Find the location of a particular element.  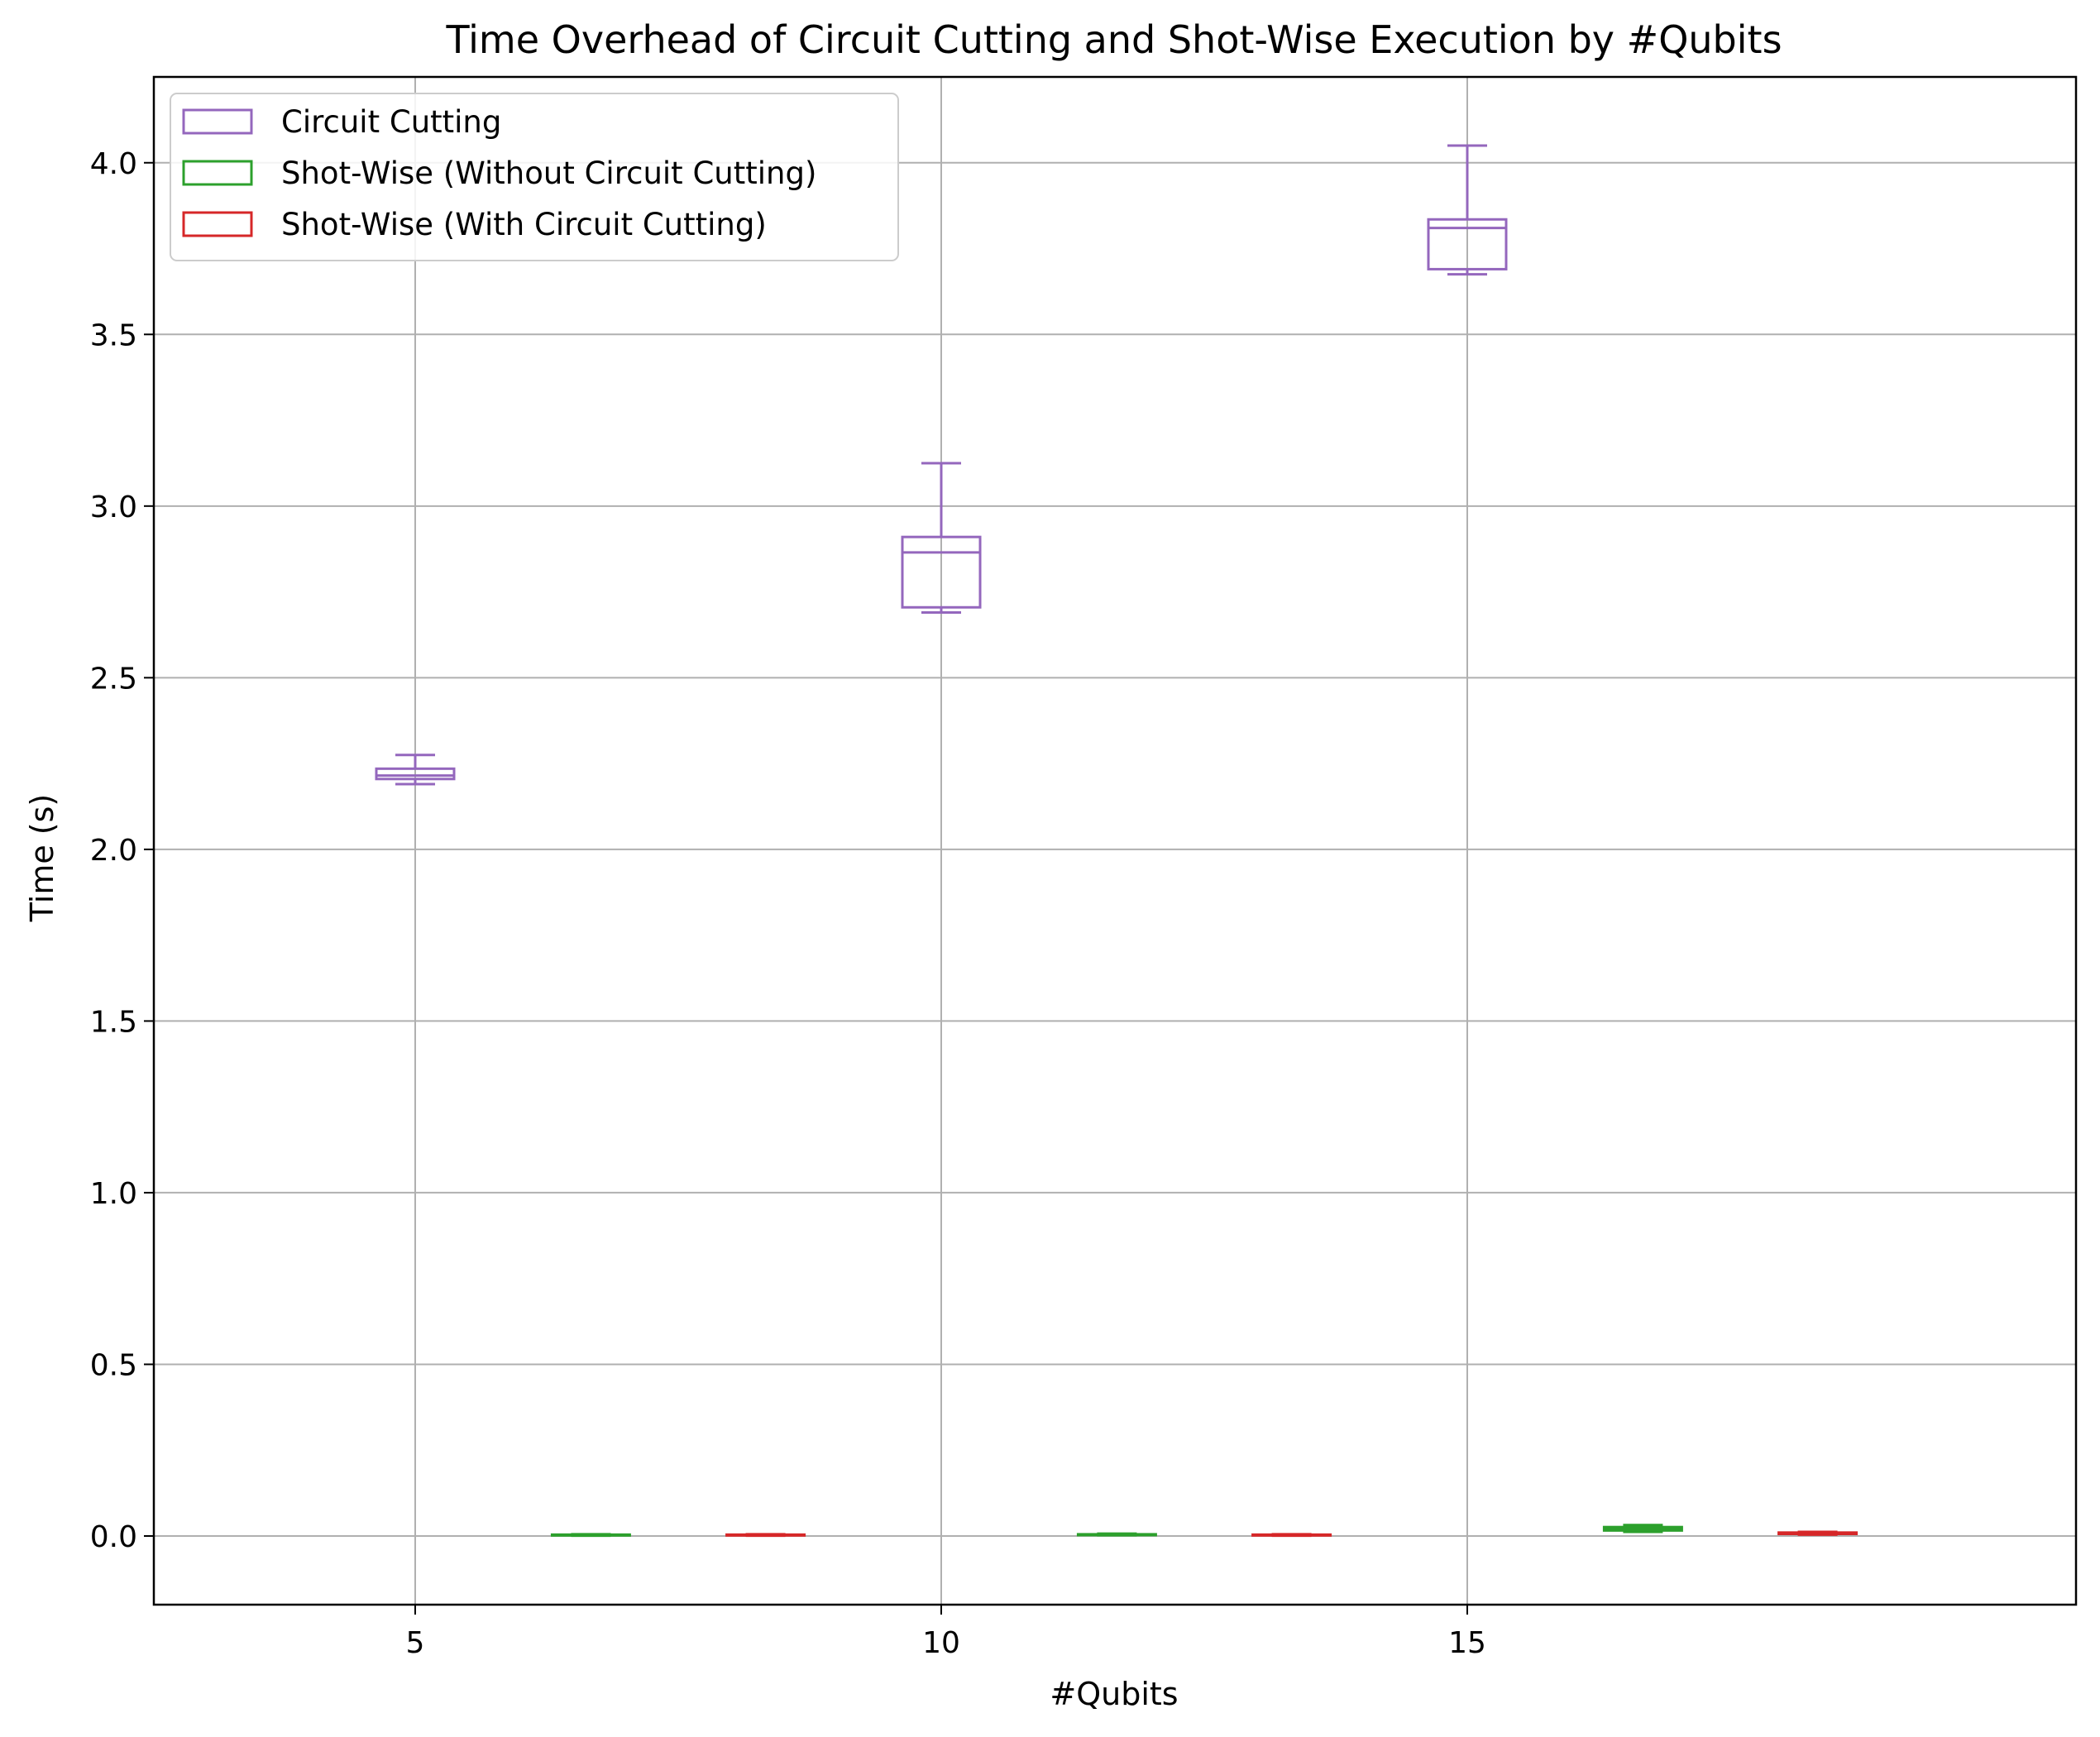

y-axis-ticks: 0.0 0.5 1.0 1.5 2.0 2.5 3.0 3.5 4.0 is located at coordinates (122, 850).